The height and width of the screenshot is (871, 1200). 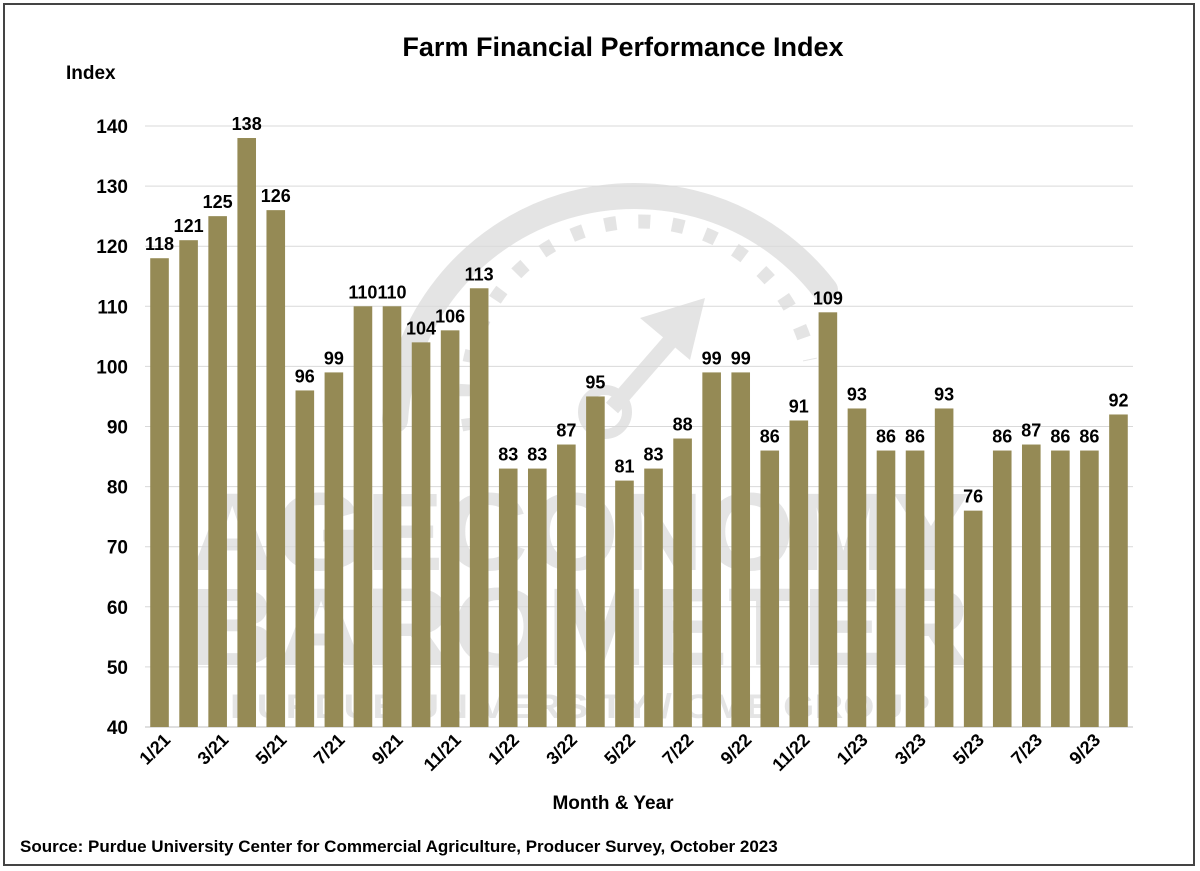 I want to click on y-tick-label: 80, so click(x=117, y=488).